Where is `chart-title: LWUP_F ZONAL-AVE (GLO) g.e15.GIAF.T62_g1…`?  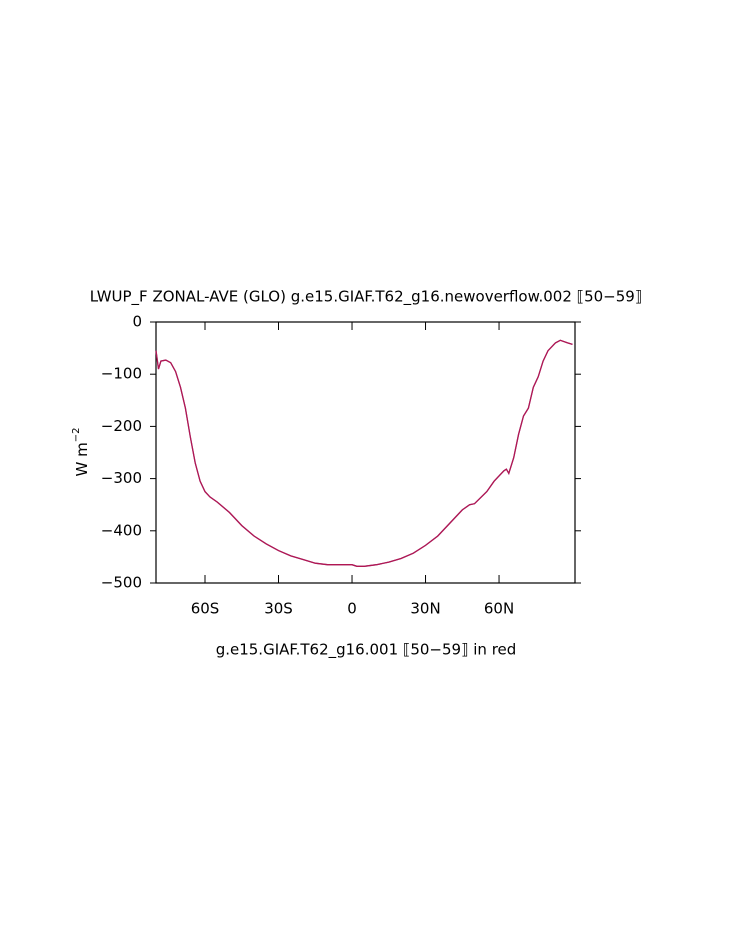 chart-title: LWUP_F ZONAL-AVE (GLO) g.e15.GIAF.T62_g1… is located at coordinates (366, 297).